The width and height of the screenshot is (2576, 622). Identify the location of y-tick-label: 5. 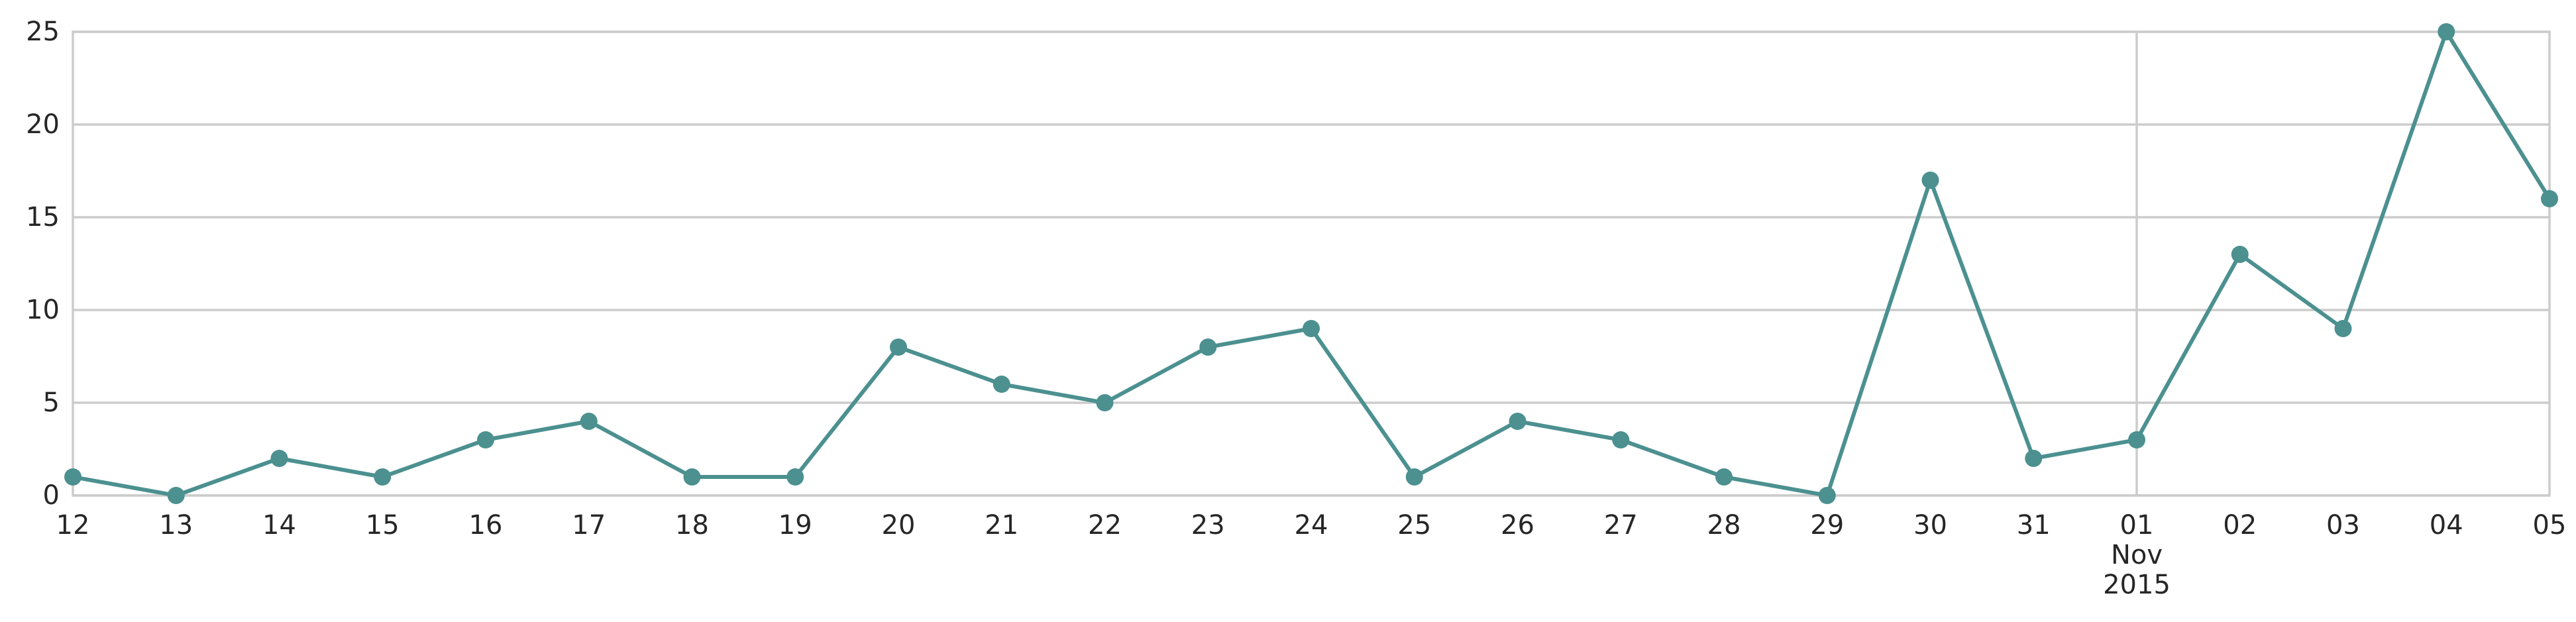
(51, 403).